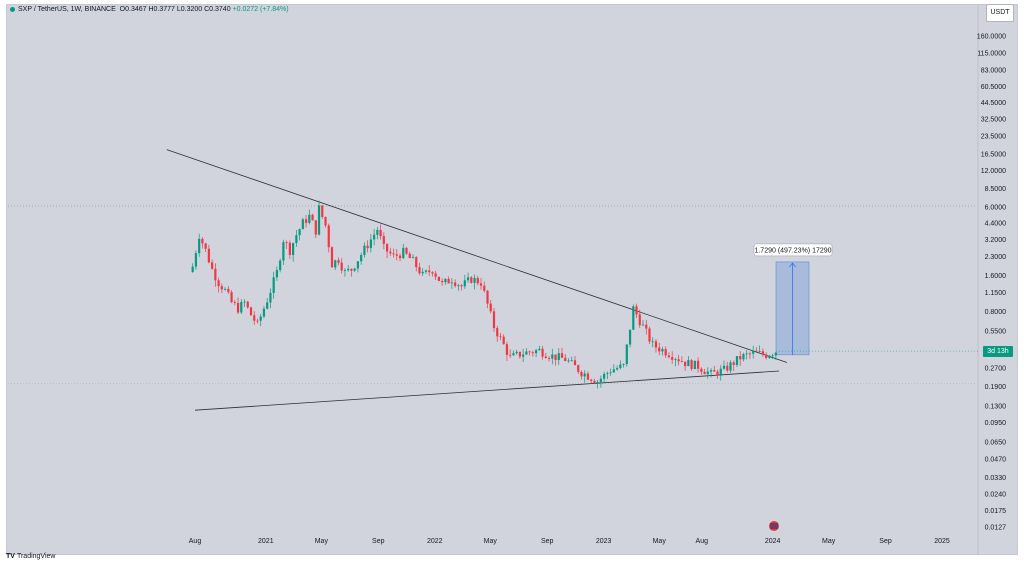 This screenshot has height=567, width=1024. What do you see at coordinates (10, 556) in the screenshot?
I see `tradingview-icon: TV` at bounding box center [10, 556].